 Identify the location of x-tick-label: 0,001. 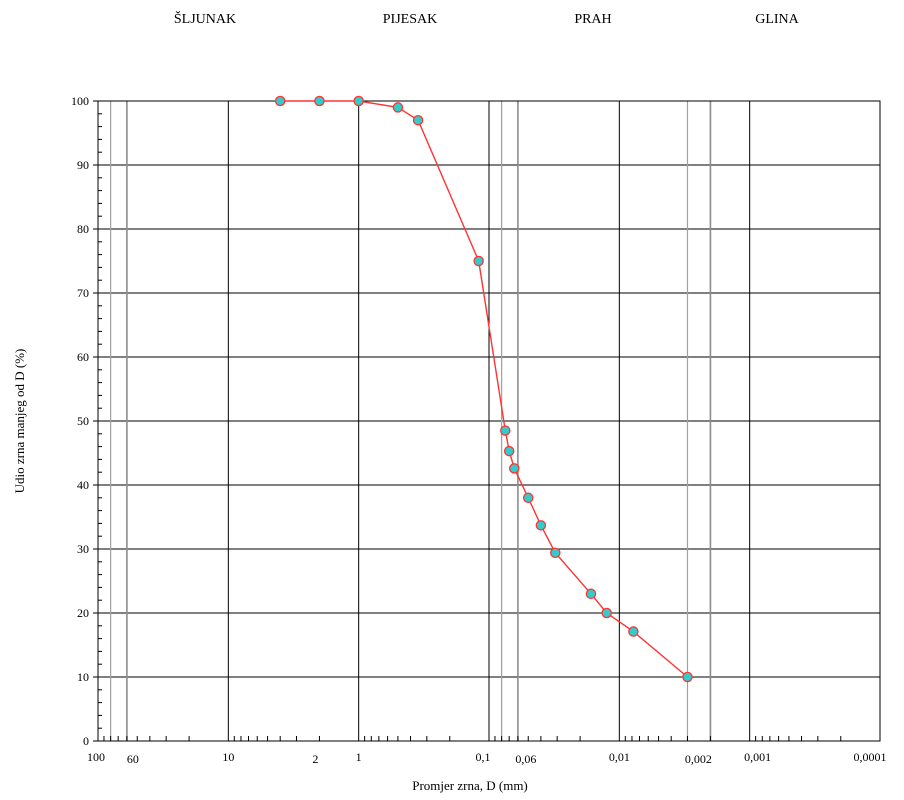
(757, 757).